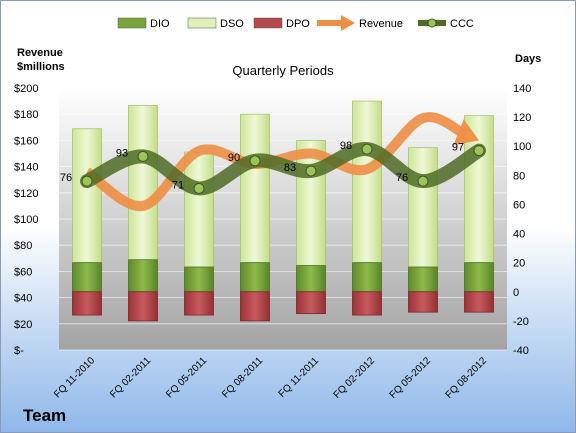  What do you see at coordinates (528, 59) in the screenshot?
I see `y-right-label: Days` at bounding box center [528, 59].